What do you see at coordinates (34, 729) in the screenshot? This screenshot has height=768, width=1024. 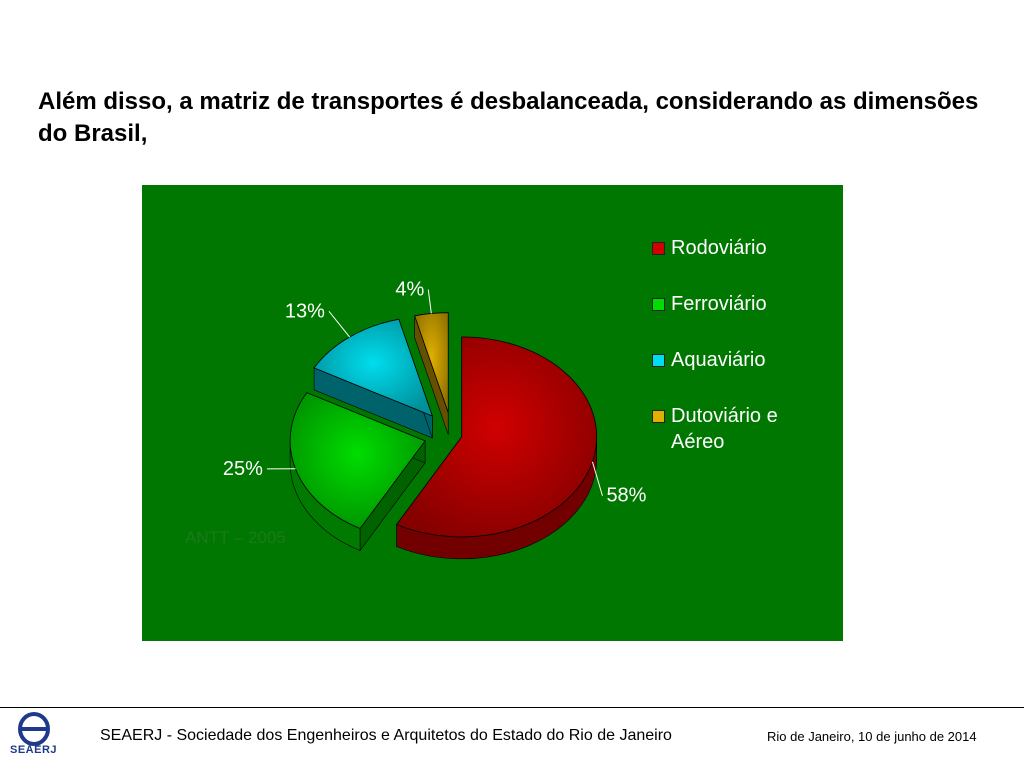 I see `seaerj-logo-icon` at bounding box center [34, 729].